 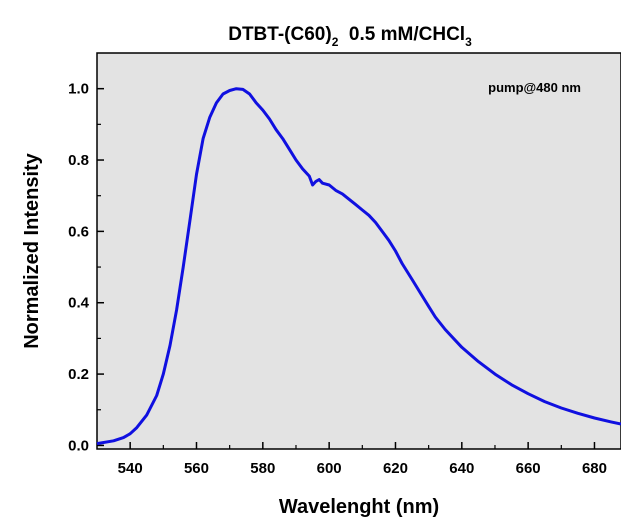 What do you see at coordinates (534, 87) in the screenshot?
I see `pump-annotation: pump@480 nm` at bounding box center [534, 87].